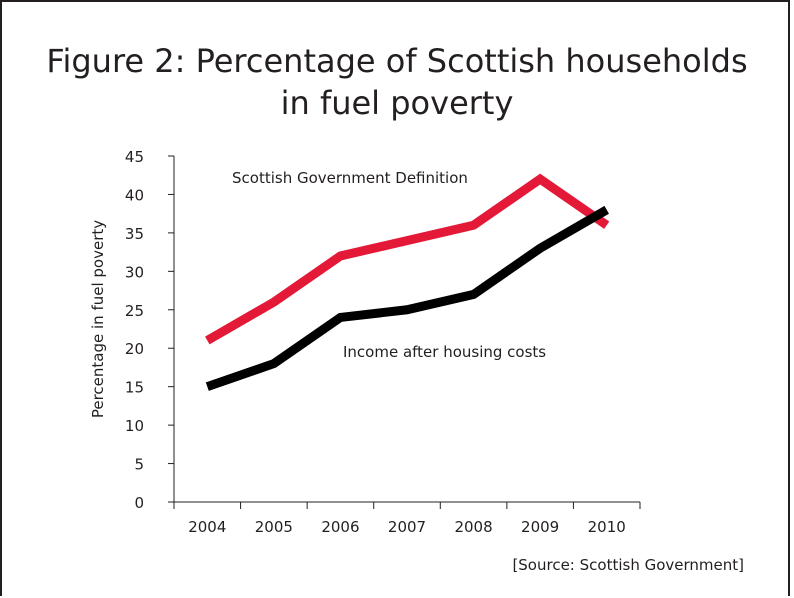 The width and height of the screenshot is (794, 598). I want to click on series-line-scottish-government-definition, so click(407, 259).